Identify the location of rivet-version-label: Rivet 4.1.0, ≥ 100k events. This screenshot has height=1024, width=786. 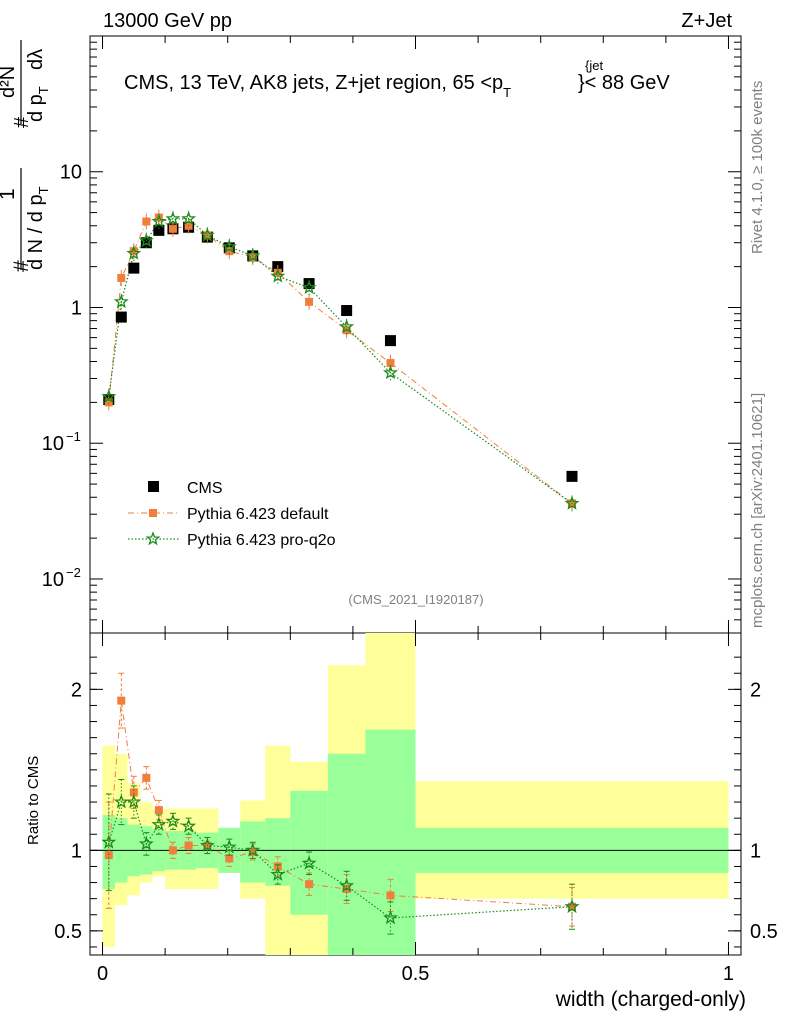
(757, 167).